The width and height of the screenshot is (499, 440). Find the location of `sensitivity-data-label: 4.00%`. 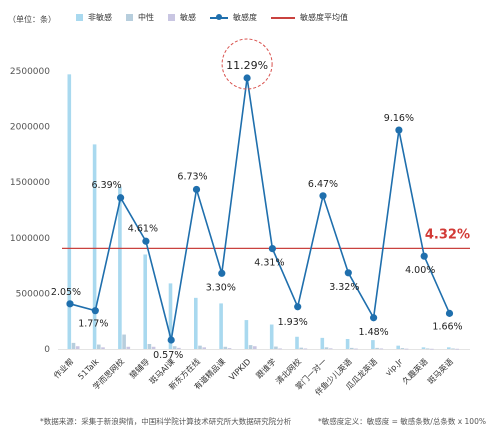

sensitivity-data-label: 4.00% is located at coordinates (420, 270).